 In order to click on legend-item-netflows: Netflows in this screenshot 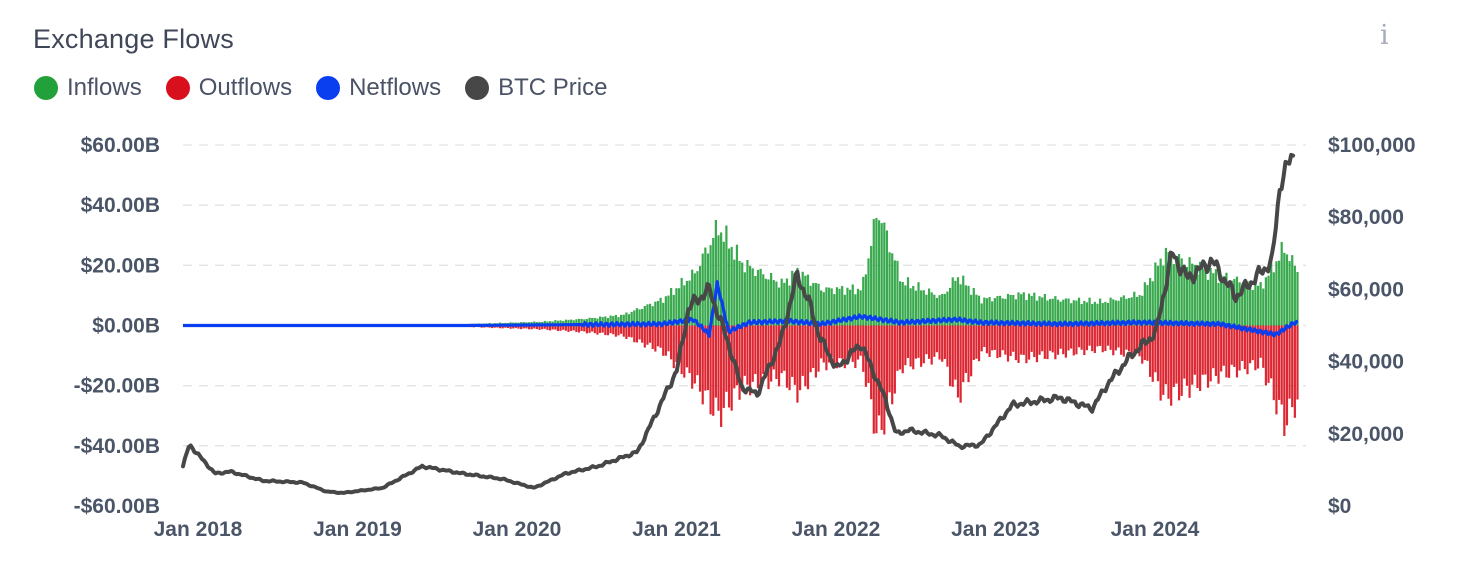, I will do `click(378, 88)`.